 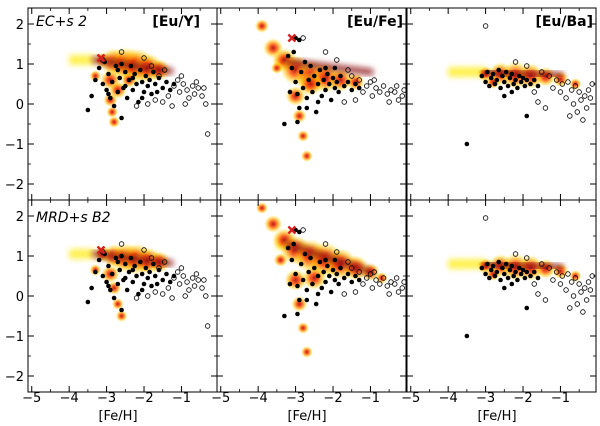 What do you see at coordinates (82, 60) in the screenshot?
I see `density-plateau` at bounding box center [82, 60].